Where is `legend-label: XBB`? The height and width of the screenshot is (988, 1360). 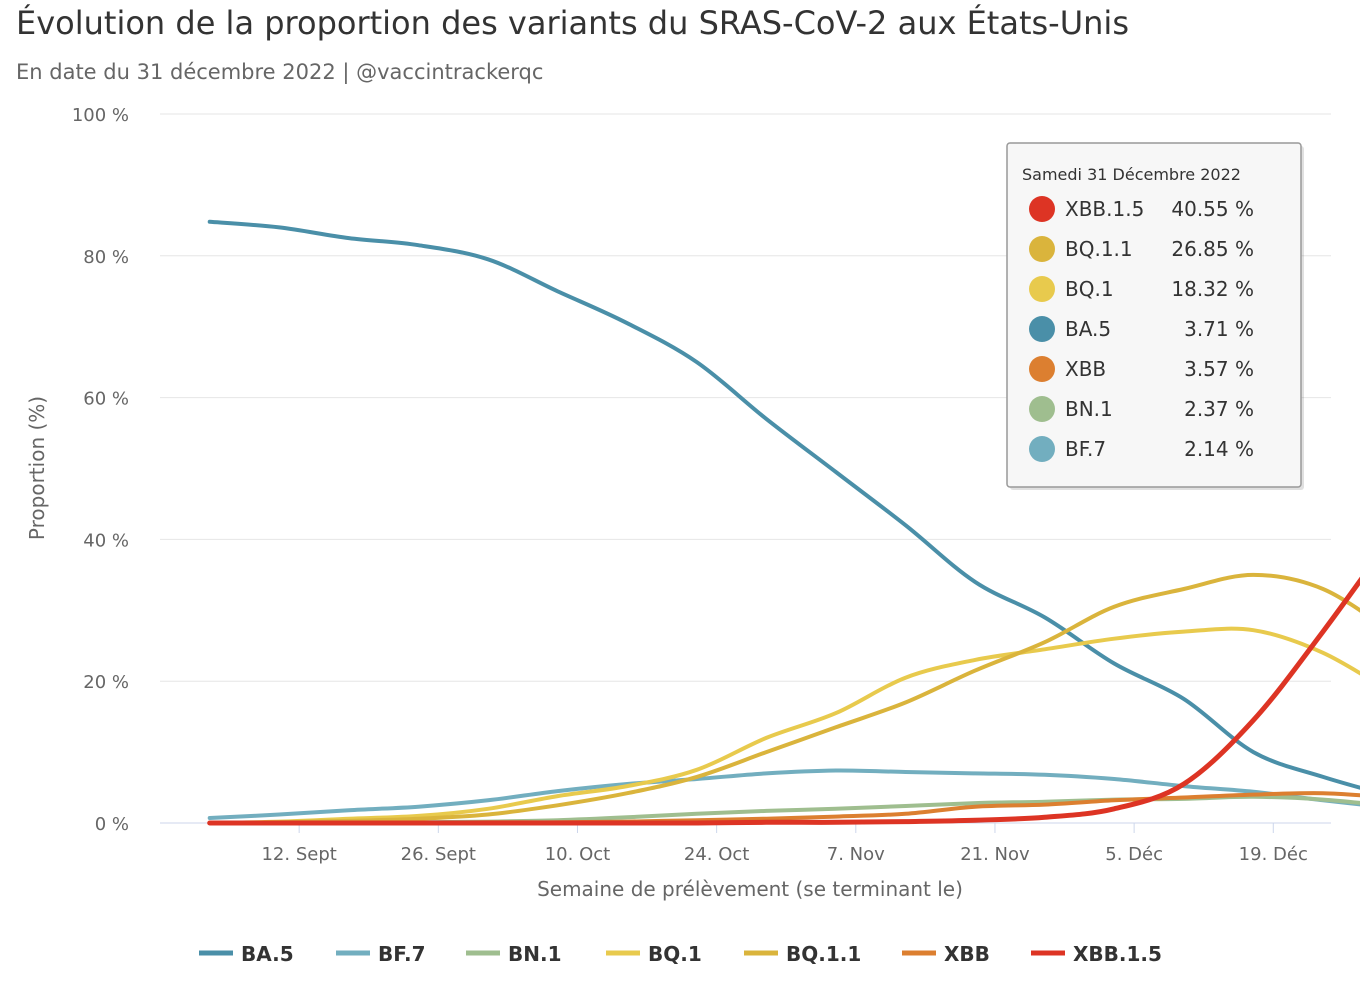
legend-label: XBB is located at coordinates (967, 954).